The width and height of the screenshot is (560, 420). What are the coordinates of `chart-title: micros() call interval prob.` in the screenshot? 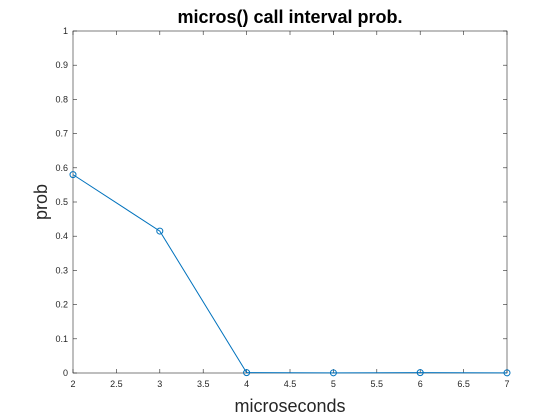 It's located at (289, 17).